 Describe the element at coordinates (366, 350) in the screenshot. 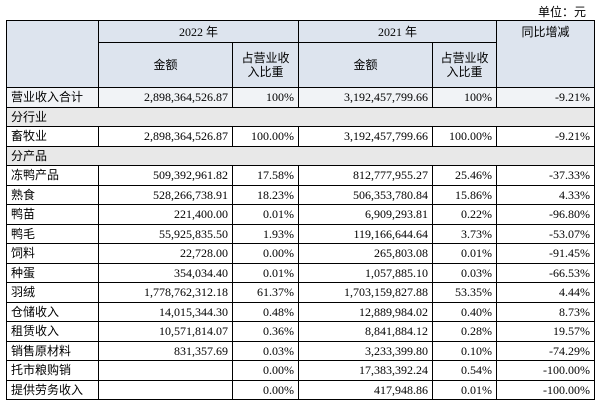

I see `value-cell: 3,233,399.80` at that location.